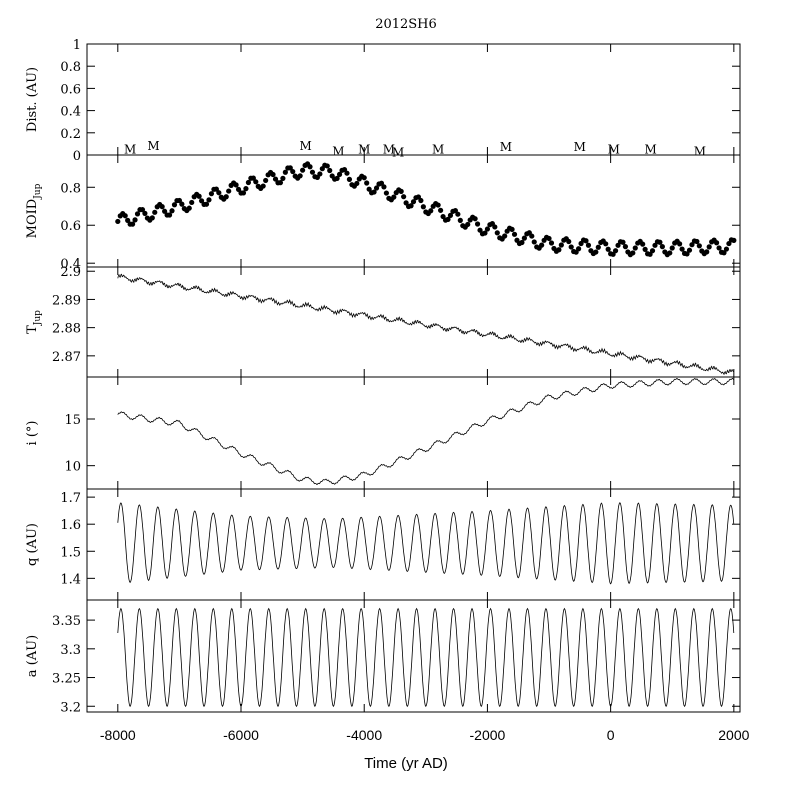  Describe the element at coordinates (70, 226) in the screenshot. I see `moid-y-tick-label: 0.6` at that location.